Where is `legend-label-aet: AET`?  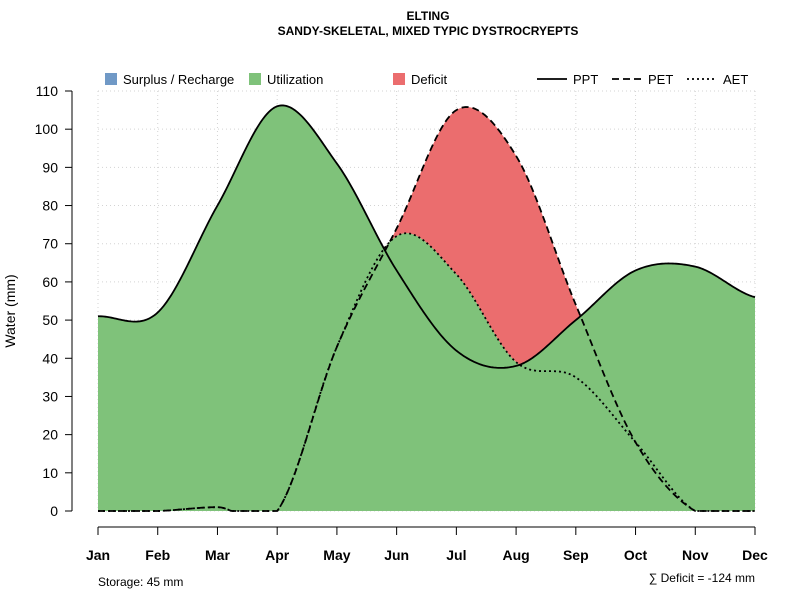
legend-label-aet: AET is located at coordinates (735, 79).